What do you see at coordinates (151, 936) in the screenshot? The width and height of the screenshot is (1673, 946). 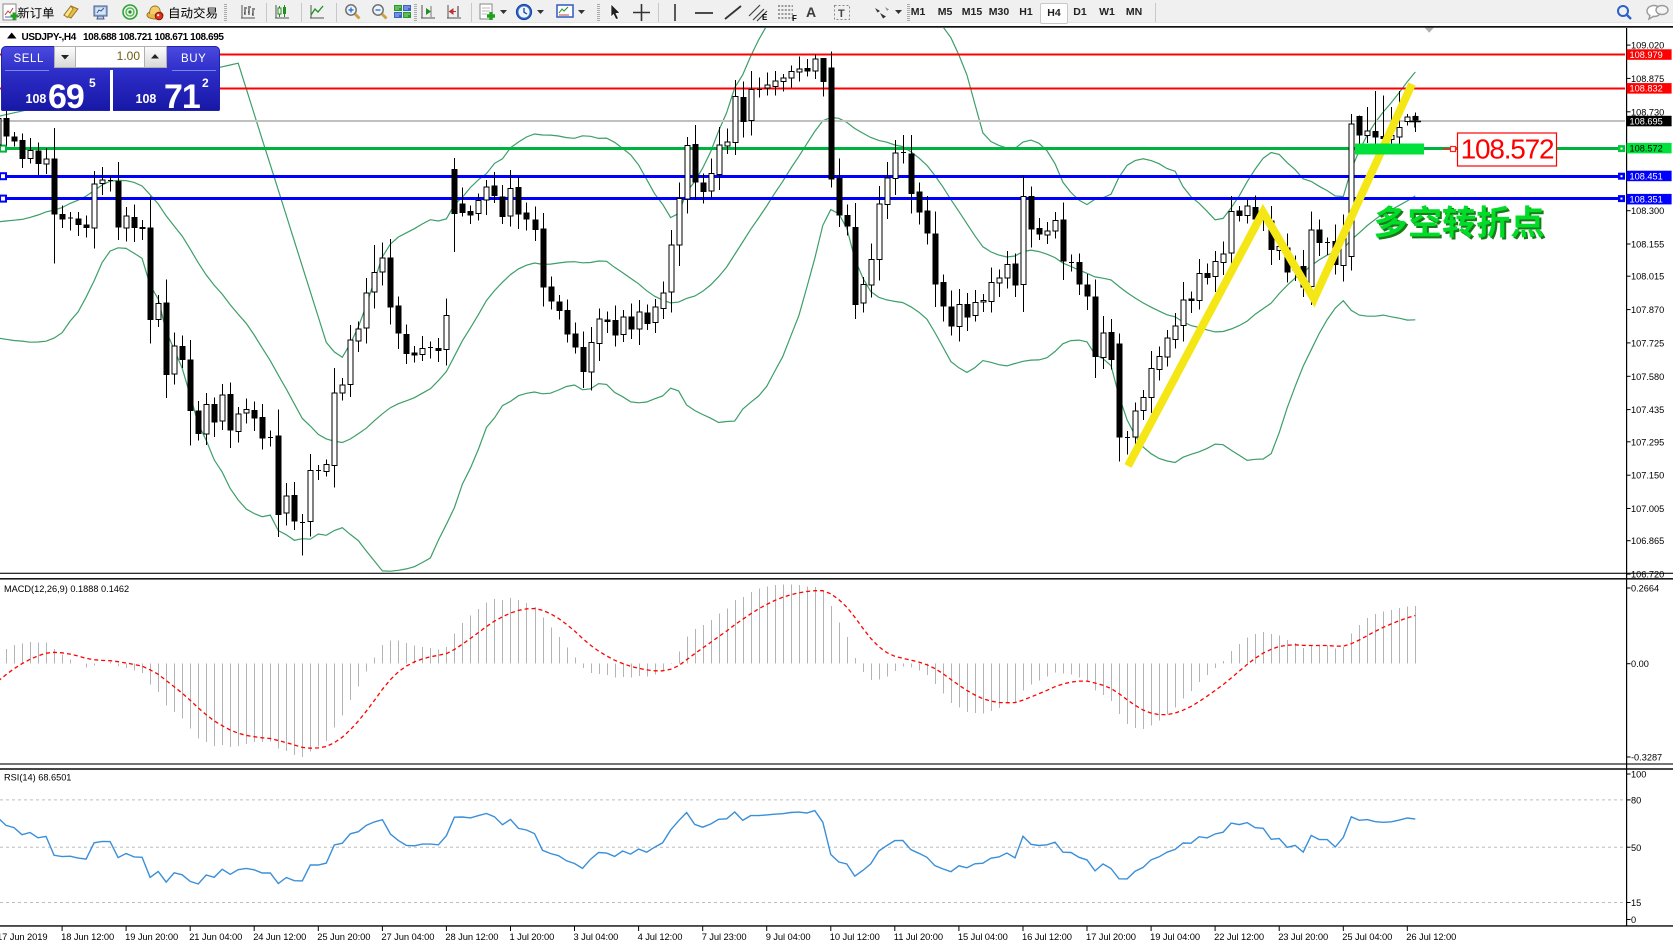 I see `svg-text: 19 Jun 20:00` at bounding box center [151, 936].